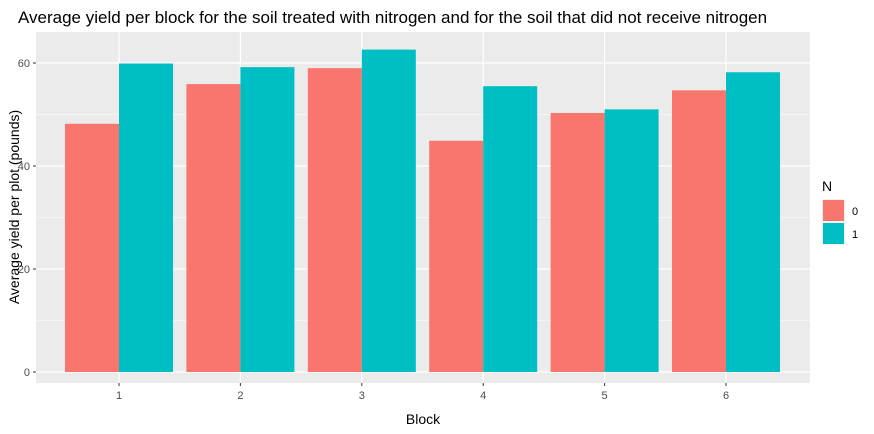 The height and width of the screenshot is (434, 874). I want to click on y-tick-label: 60, so click(24, 64).